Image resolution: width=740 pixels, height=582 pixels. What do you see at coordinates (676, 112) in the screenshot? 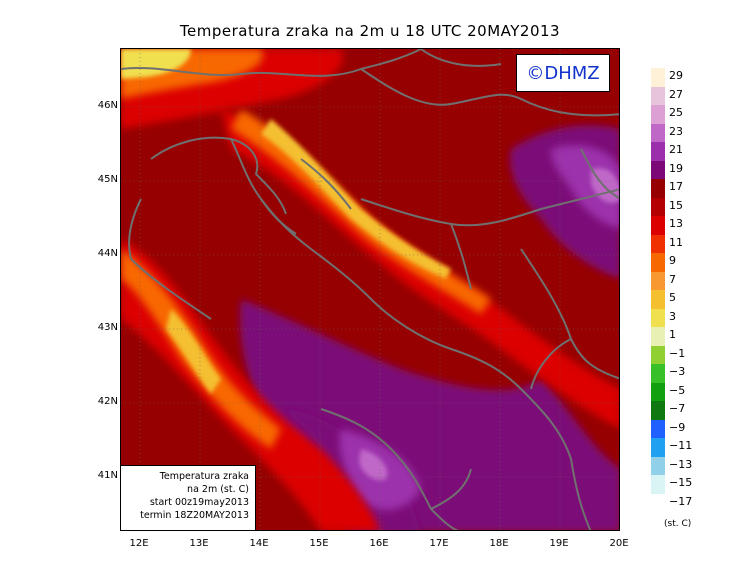
I see `legend-label: 25` at bounding box center [676, 112].